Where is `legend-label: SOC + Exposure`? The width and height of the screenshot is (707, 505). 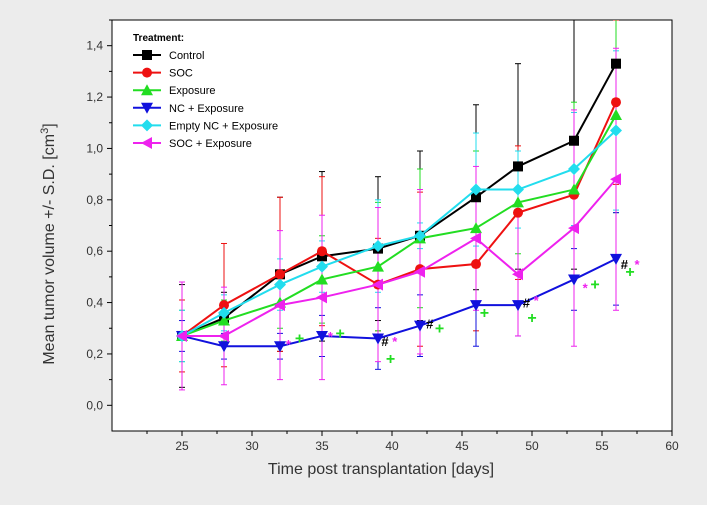
legend-label: SOC + Exposure is located at coordinates (210, 144).